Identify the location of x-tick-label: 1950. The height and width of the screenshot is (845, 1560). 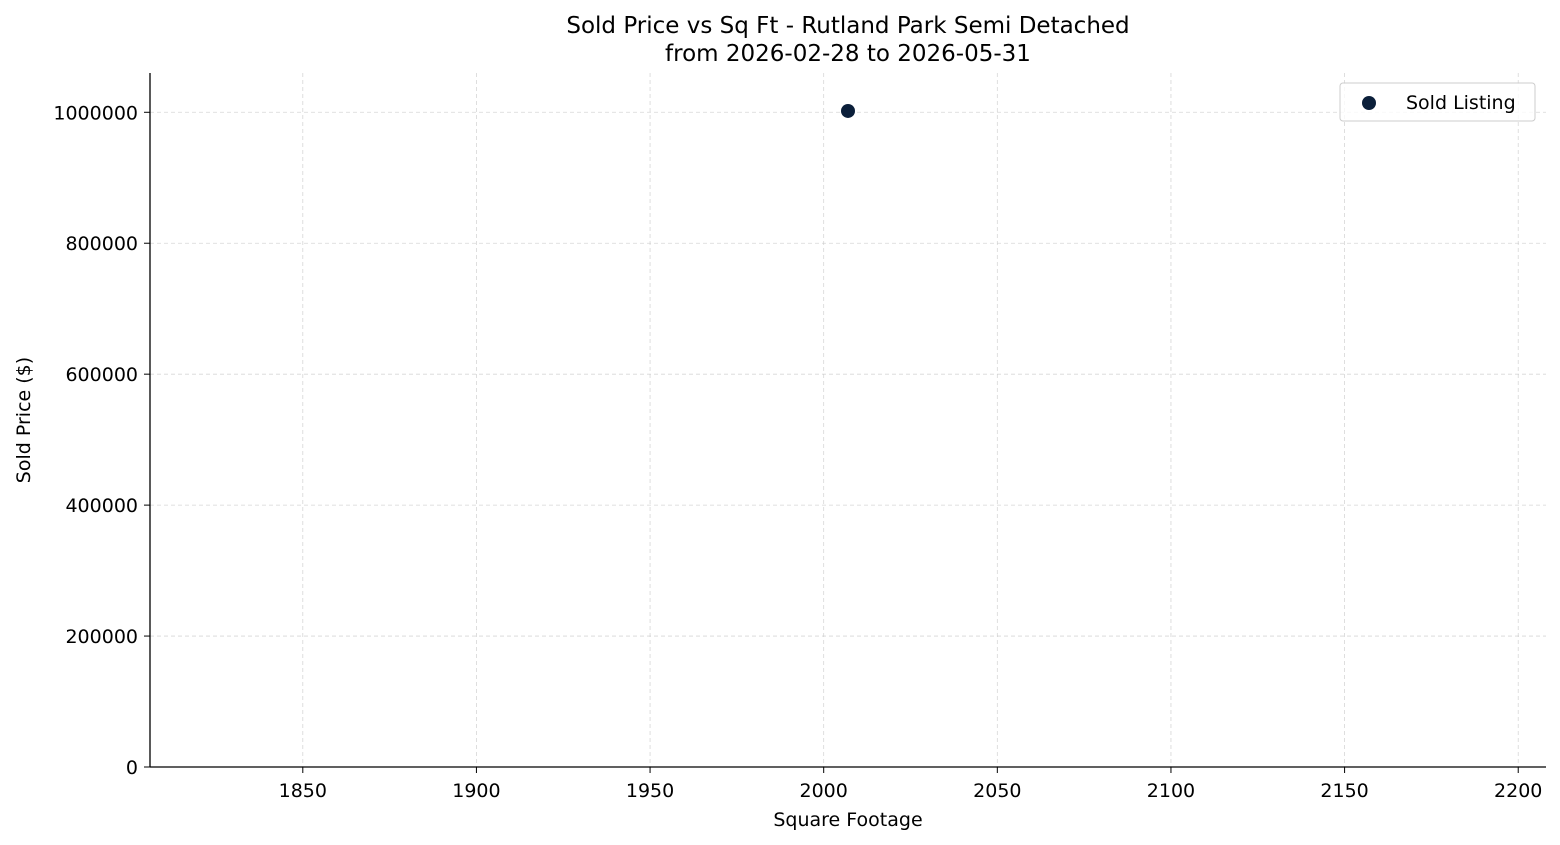
(650, 791).